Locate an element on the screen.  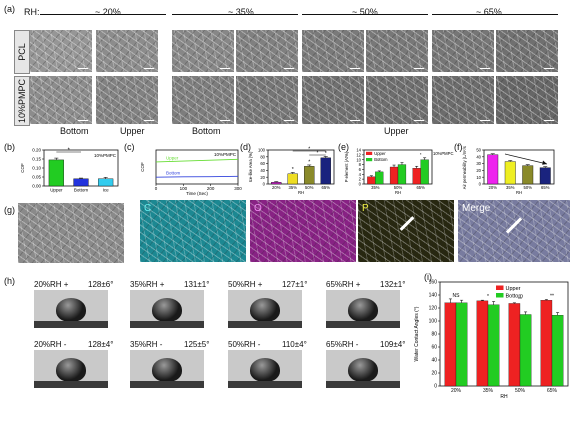
y-axis-label: COF is located at coordinates (22, 168).